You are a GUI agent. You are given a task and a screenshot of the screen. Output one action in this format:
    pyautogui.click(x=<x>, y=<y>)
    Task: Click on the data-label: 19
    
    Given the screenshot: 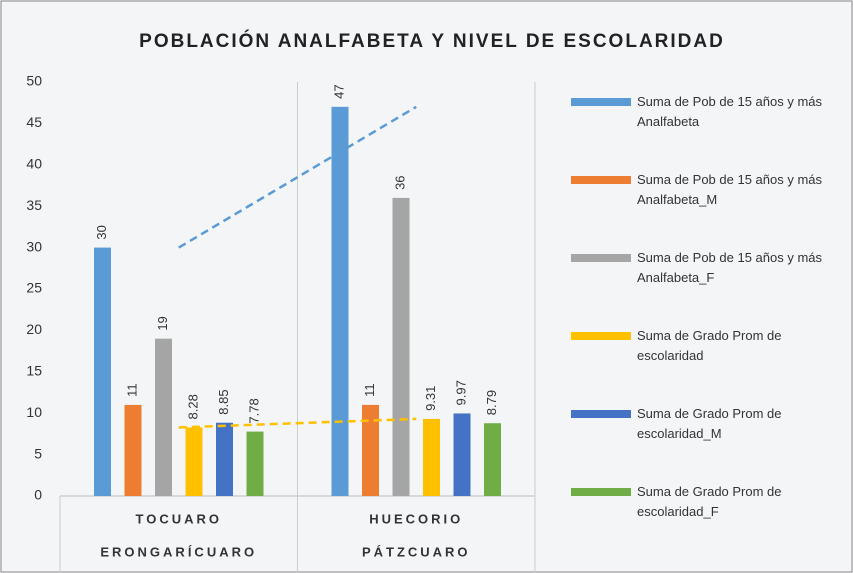 What is the action you would take?
    pyautogui.click(x=162, y=323)
    